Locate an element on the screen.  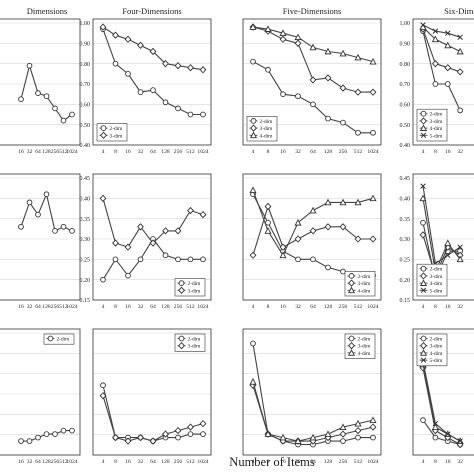
x-tick-label: 128 is located at coordinates (46, 462).